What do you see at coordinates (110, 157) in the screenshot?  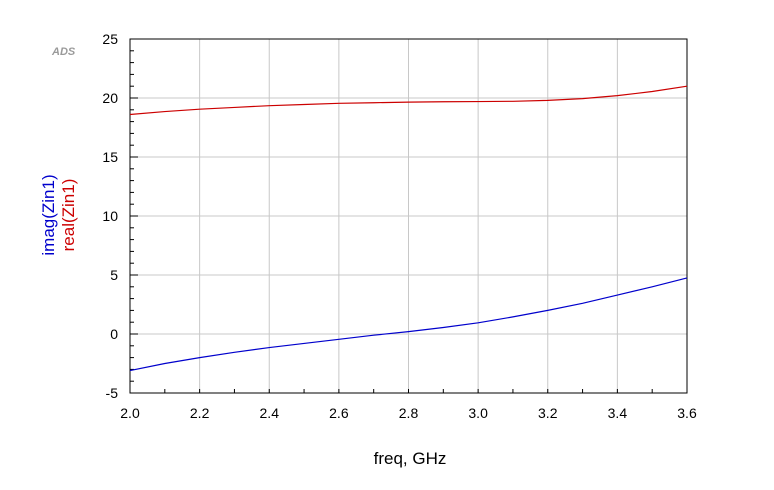 I see `y-tick-label: 15` at bounding box center [110, 157].